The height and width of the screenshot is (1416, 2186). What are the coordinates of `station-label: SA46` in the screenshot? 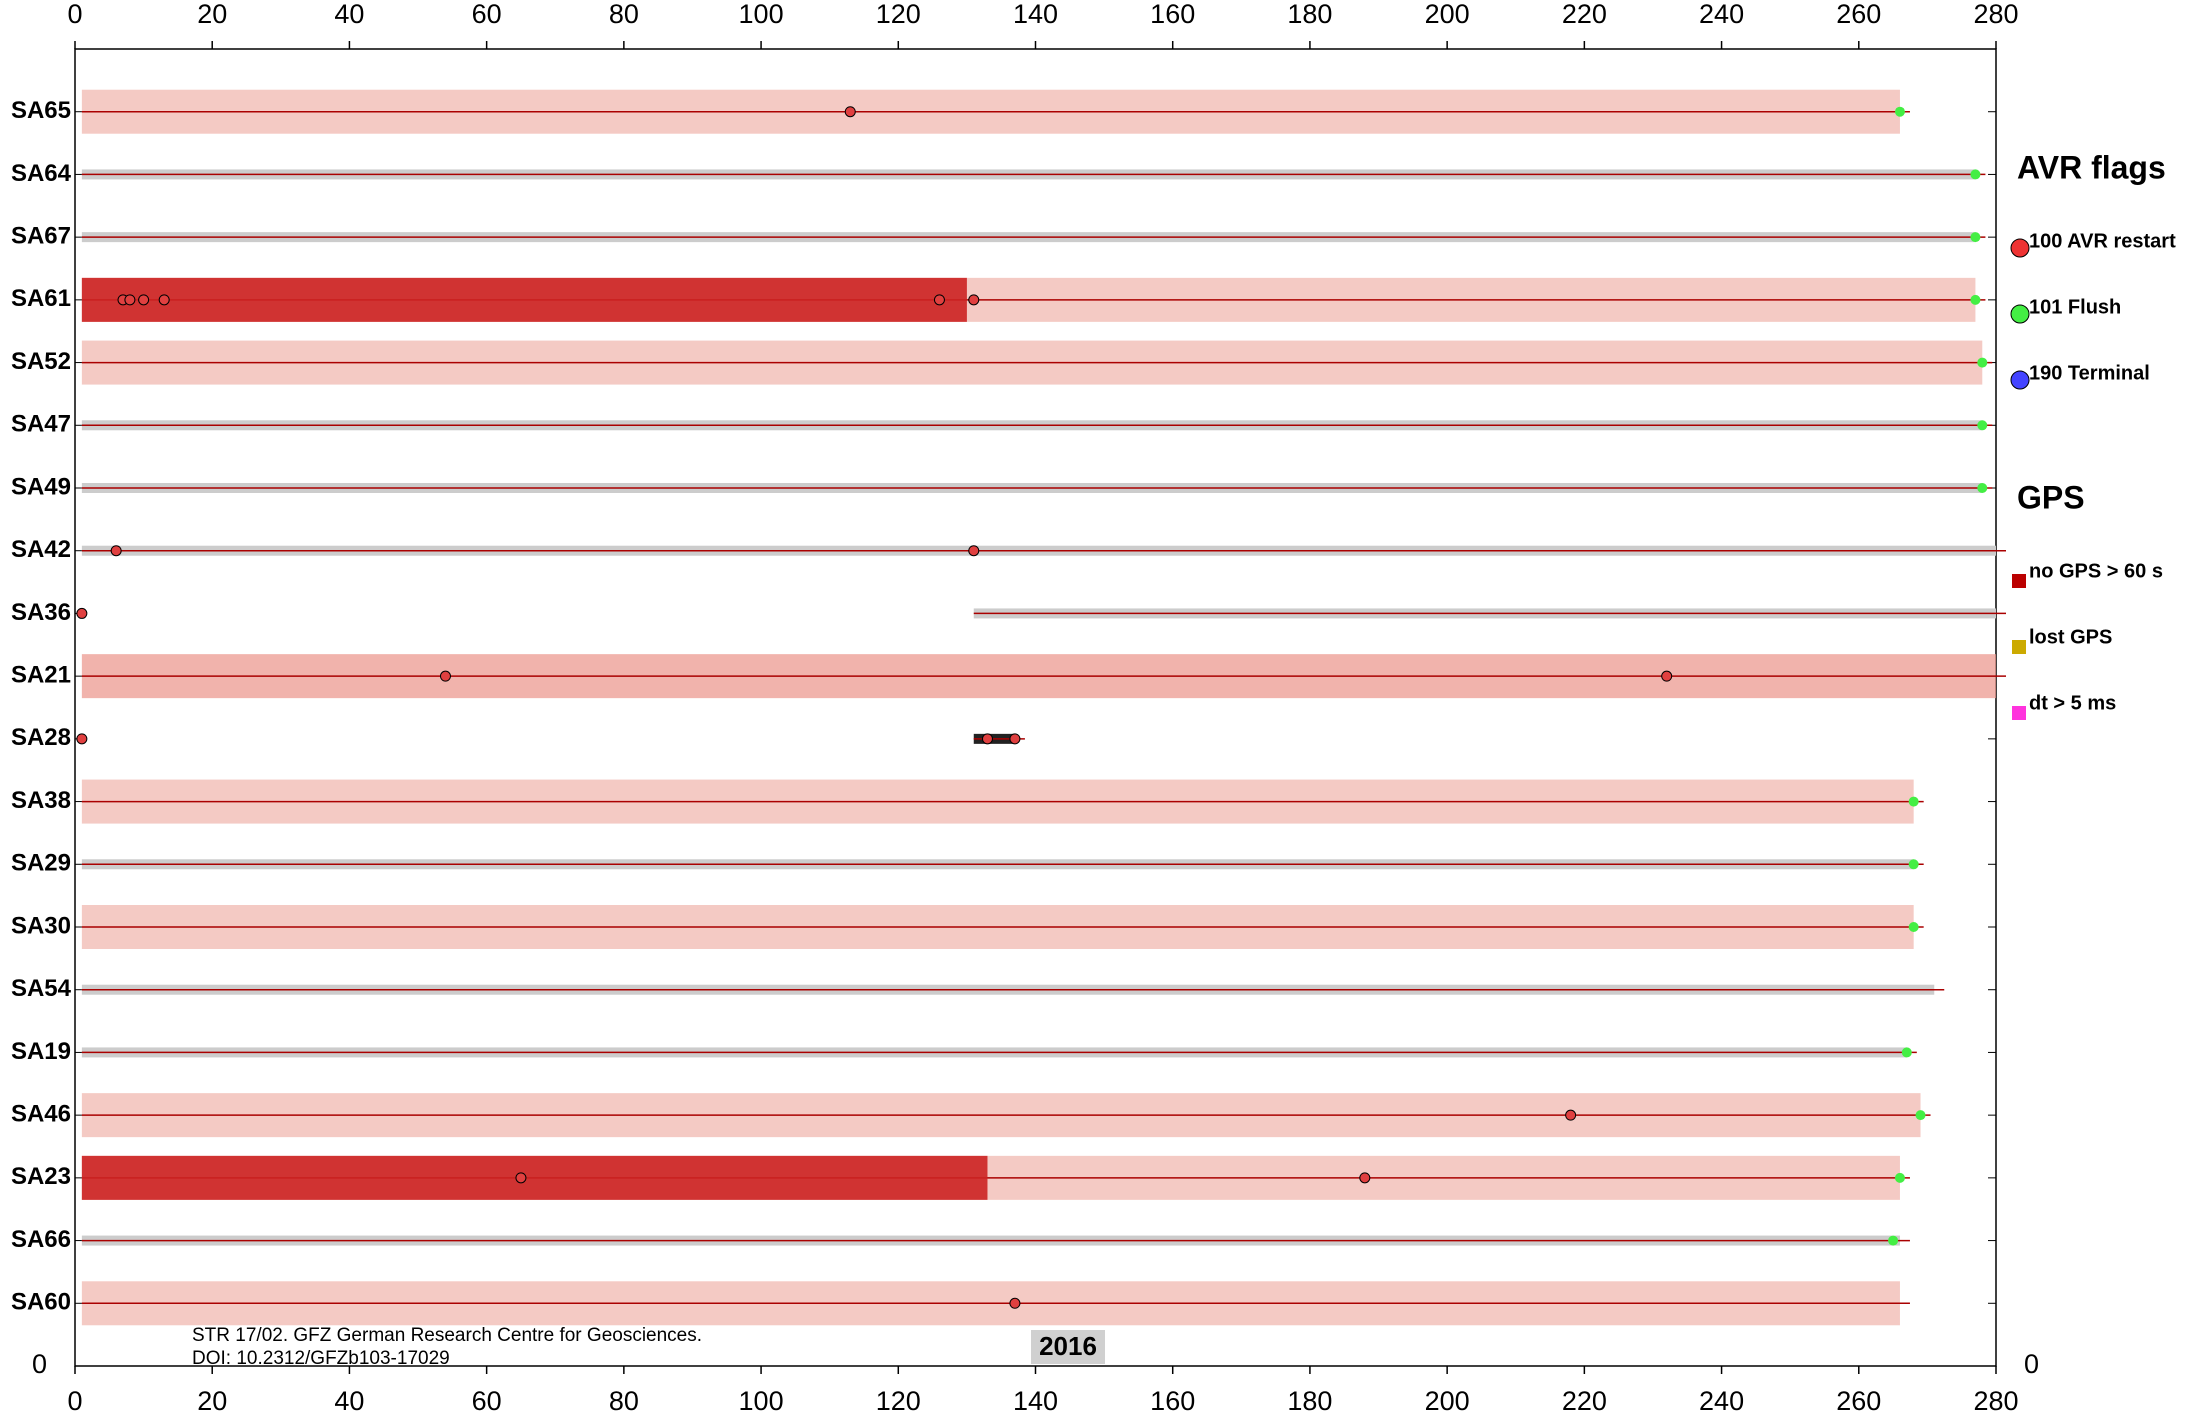 It's located at (41, 1113).